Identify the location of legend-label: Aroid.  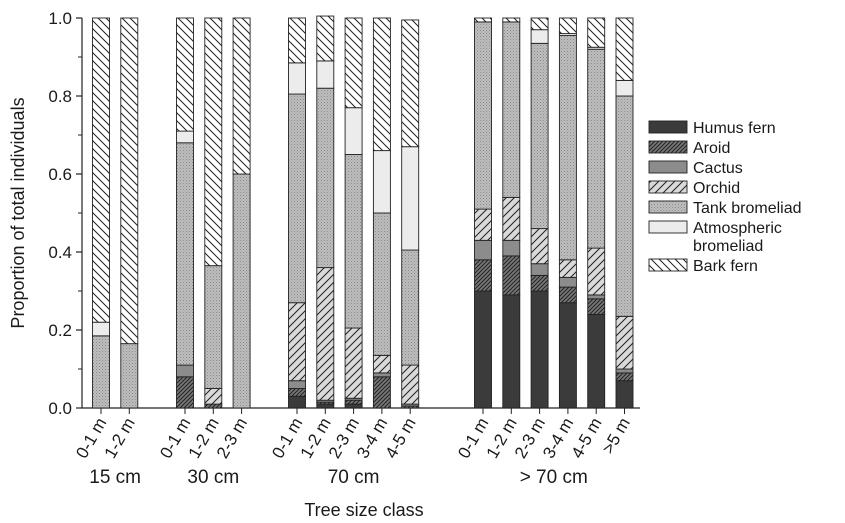
(711, 148).